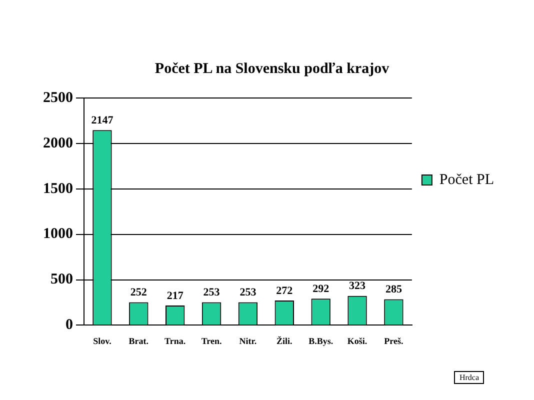  I want to click on x-tick-label: Slov., so click(102, 341).